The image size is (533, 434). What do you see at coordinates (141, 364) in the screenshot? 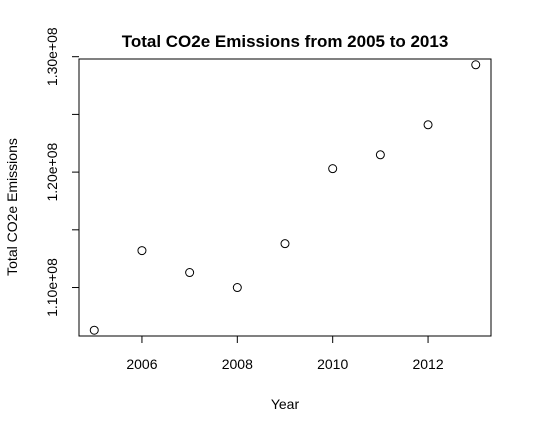
I see `x-tick-label: 2006` at bounding box center [141, 364].